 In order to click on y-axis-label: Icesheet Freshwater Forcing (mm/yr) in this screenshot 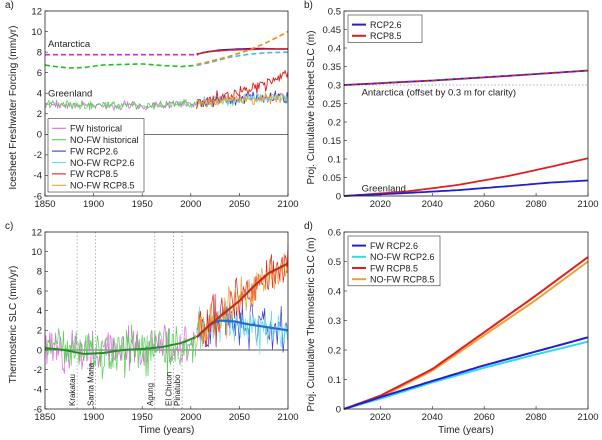, I will do `click(13, 108)`.